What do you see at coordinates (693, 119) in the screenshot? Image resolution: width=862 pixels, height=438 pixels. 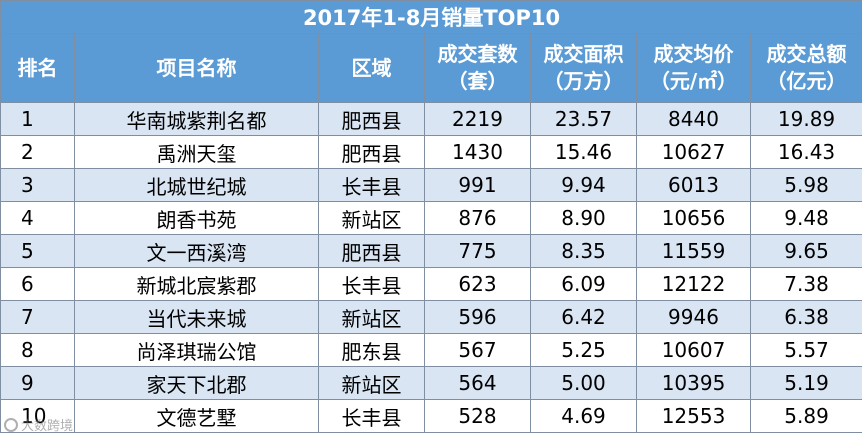 I see `cell-avg-price: 8440` at bounding box center [693, 119].